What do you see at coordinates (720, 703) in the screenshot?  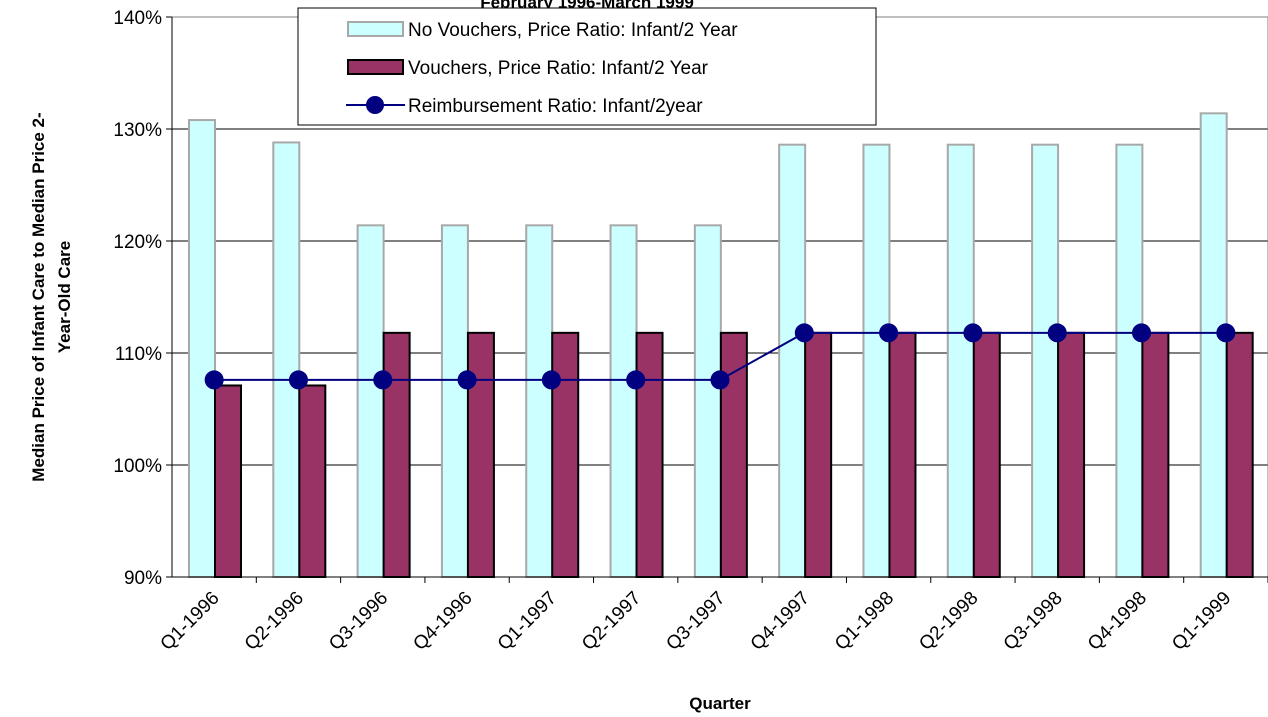 I see `x-axis-title: Quarter` at bounding box center [720, 703].